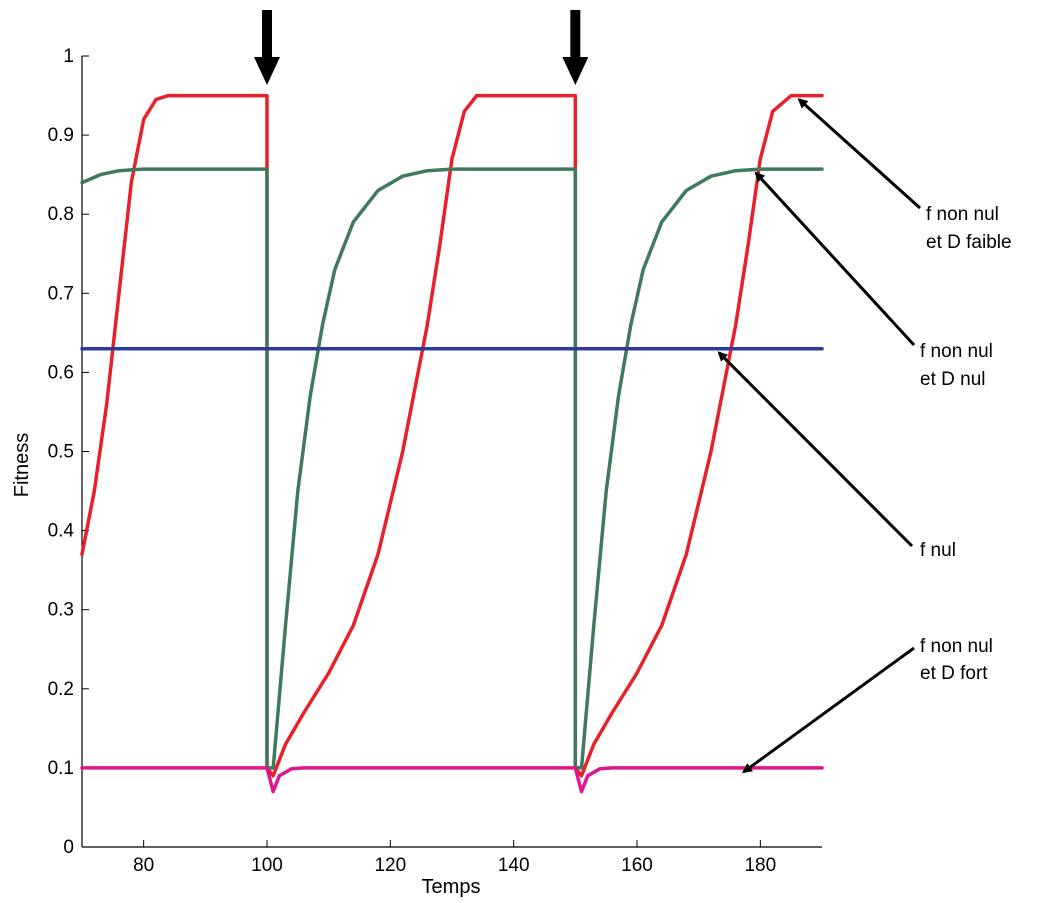  I want to click on y-tick-label: 0.6, so click(61, 372).